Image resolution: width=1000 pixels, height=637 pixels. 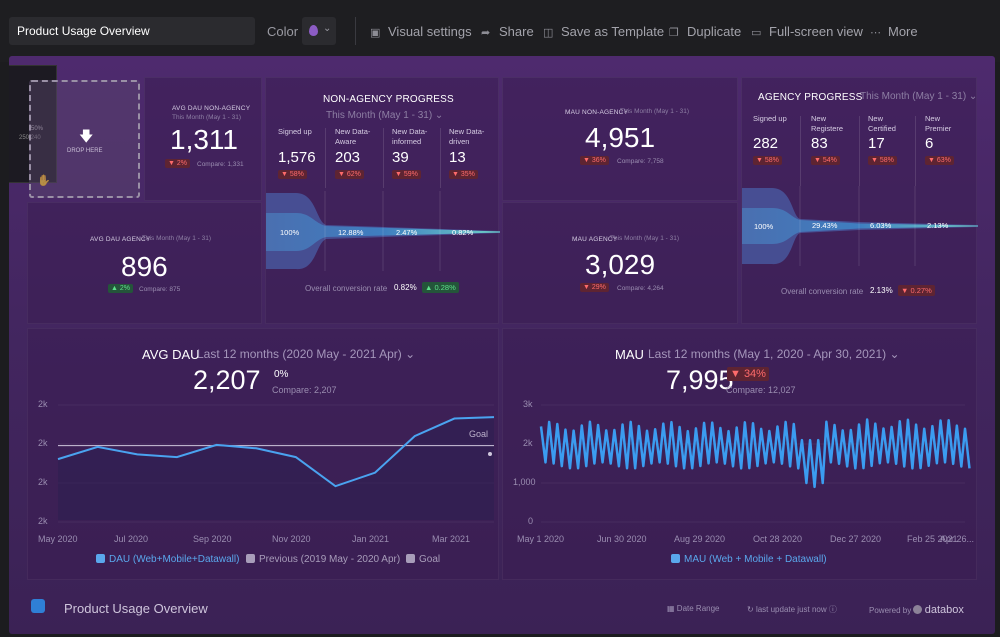 What do you see at coordinates (410, 136) in the screenshot?
I see `funnel-col-header: New Data-informed` at bounding box center [410, 136].